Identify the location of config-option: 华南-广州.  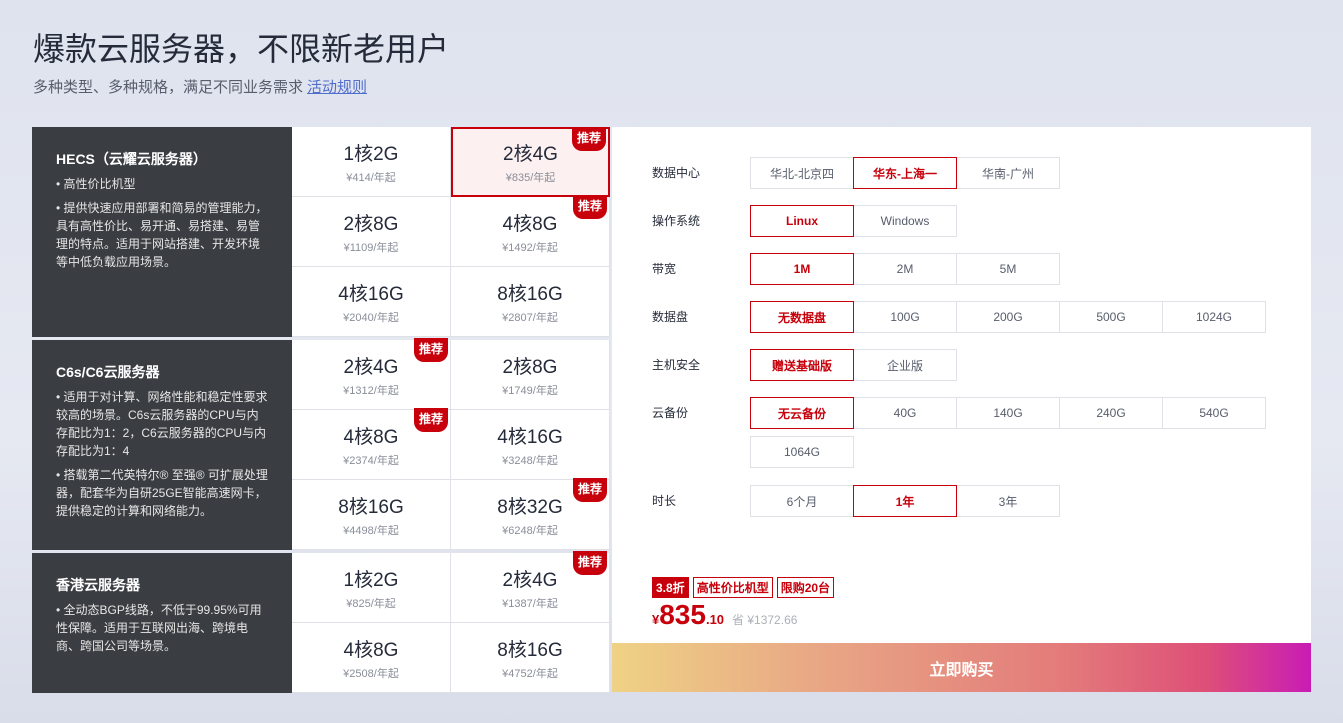
(1008, 173).